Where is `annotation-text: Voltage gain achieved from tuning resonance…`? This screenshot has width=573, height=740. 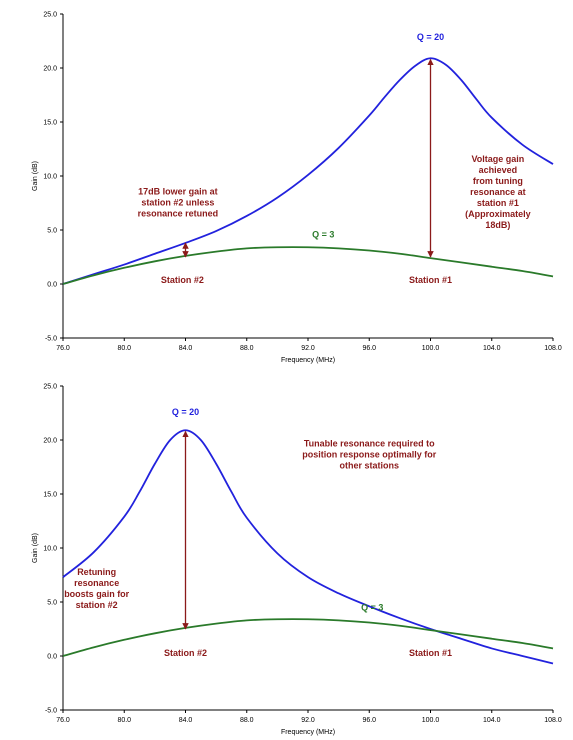
annotation-text: Voltage gain achieved from tuning resonance… is located at coordinates (498, 192).